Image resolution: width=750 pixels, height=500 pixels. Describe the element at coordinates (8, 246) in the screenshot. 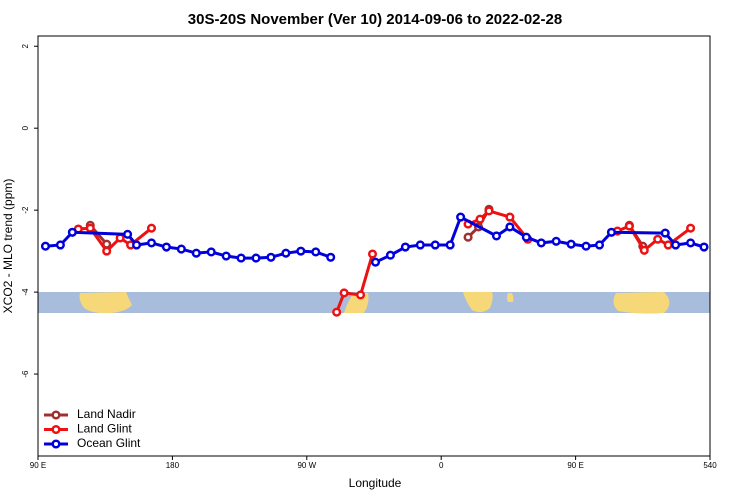

I see `y-axis-label: XCO2 - MLO trend (ppm)` at that location.